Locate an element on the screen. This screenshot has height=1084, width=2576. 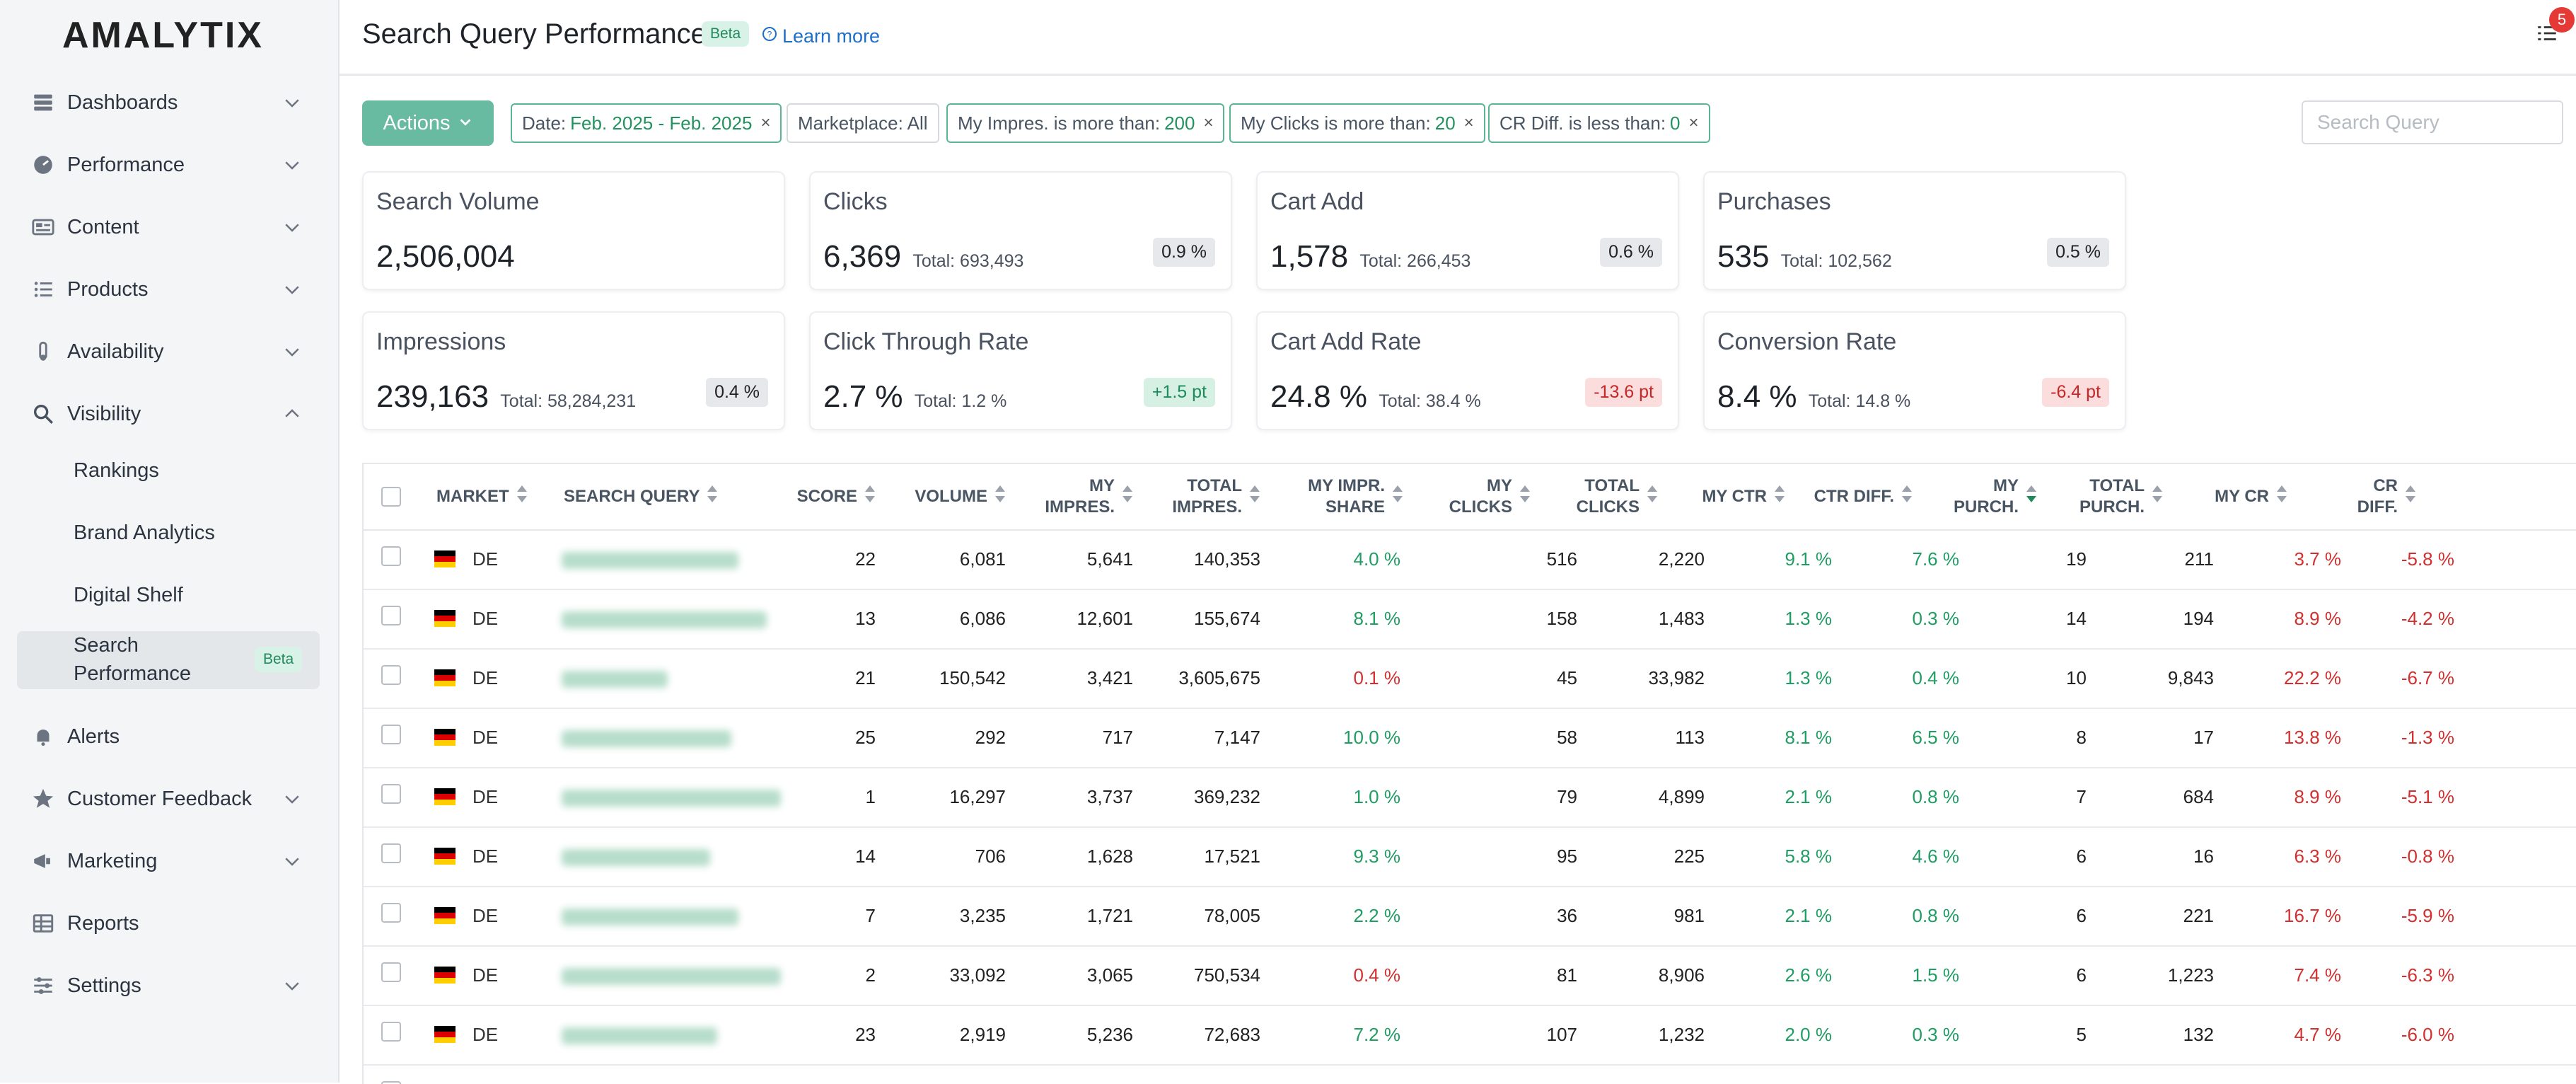
chip-label: Marketplace: All is located at coordinates (863, 123).